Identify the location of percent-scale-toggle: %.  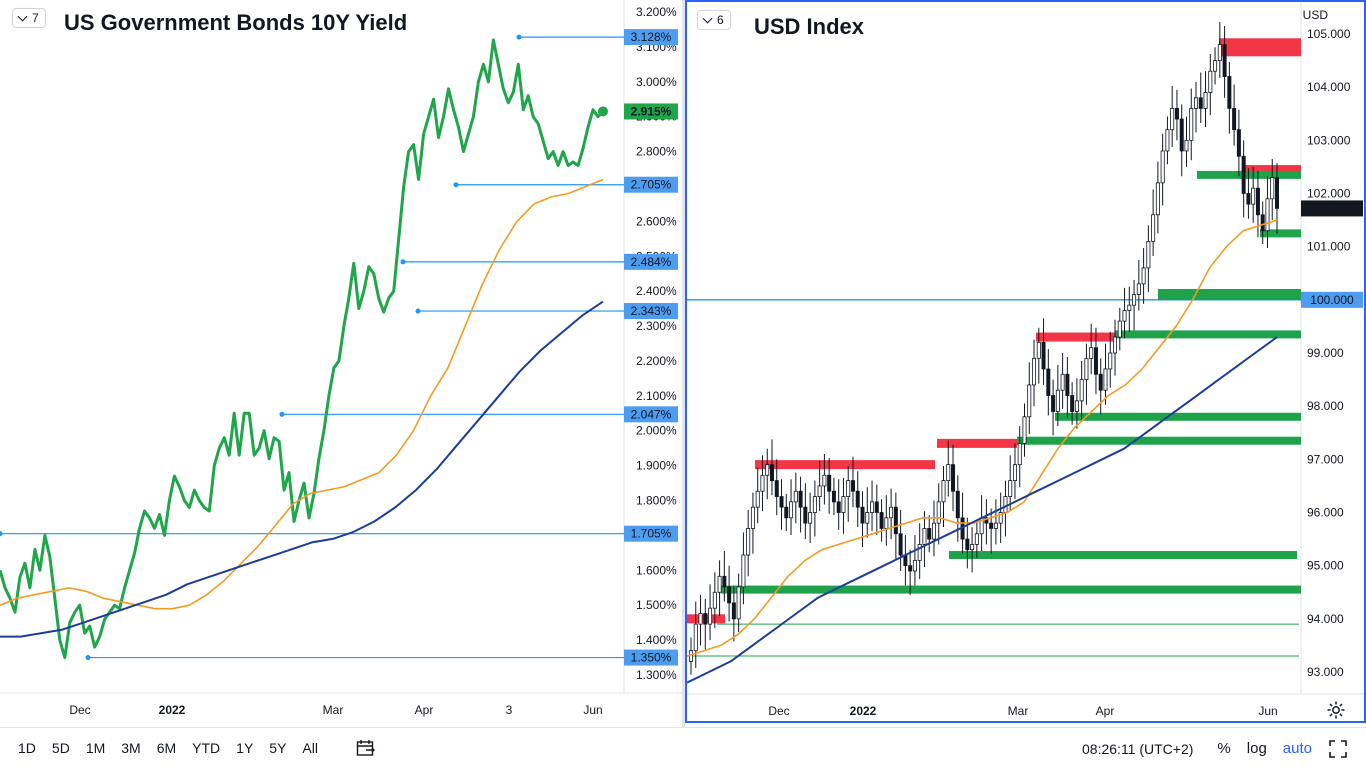
(1224, 748).